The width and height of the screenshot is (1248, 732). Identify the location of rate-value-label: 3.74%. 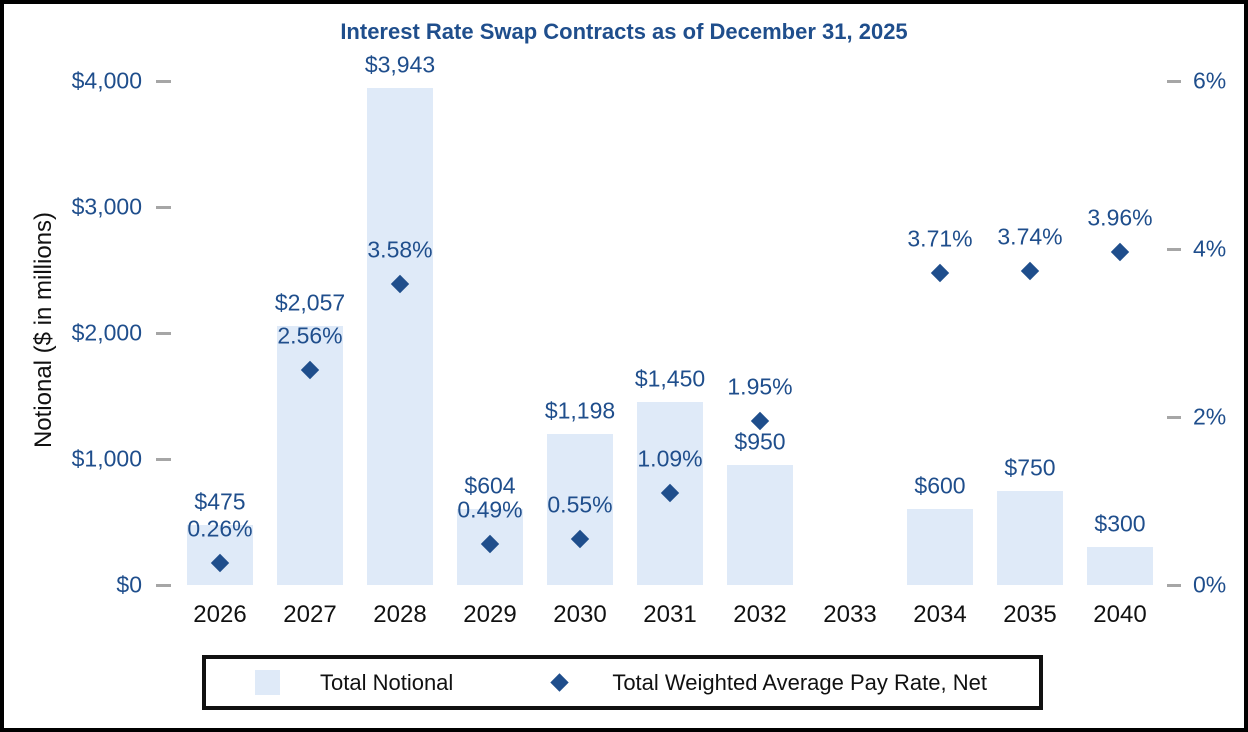
(1030, 236).